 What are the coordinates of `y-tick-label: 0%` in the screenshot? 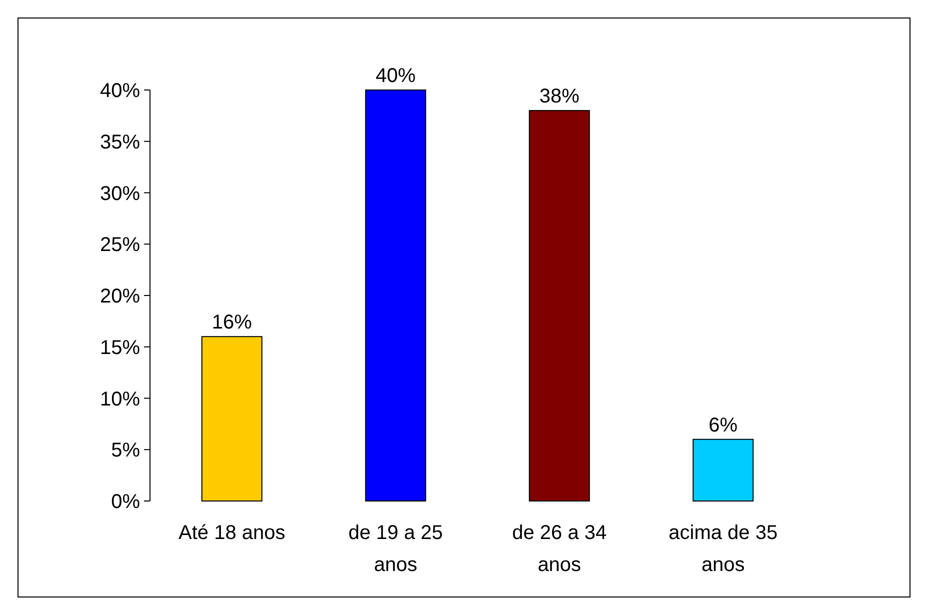 It's located at (125, 502).